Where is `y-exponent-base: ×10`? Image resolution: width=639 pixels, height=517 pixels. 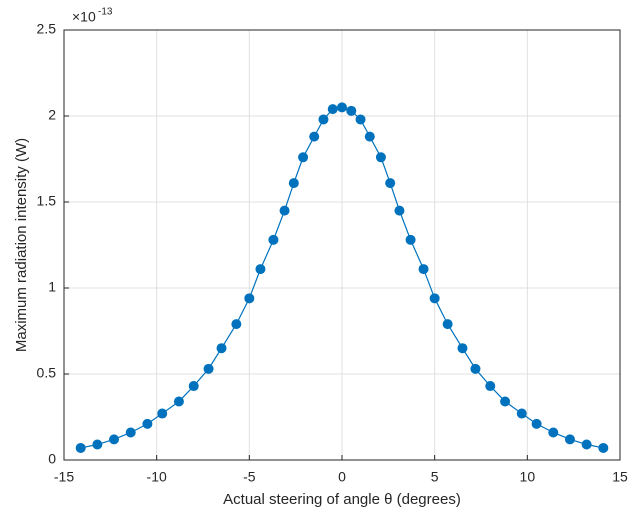 y-exponent-base: ×10 is located at coordinates (84, 17).